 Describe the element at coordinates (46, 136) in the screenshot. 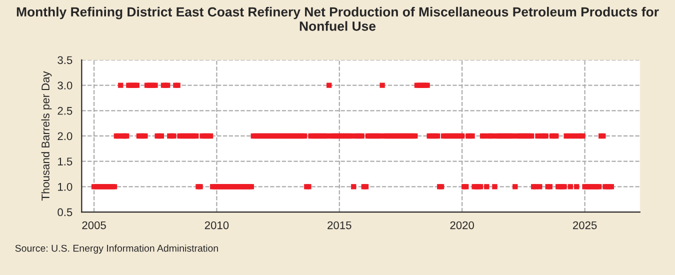

I see `y-axis-title: Thousand Barrels per Day` at that location.